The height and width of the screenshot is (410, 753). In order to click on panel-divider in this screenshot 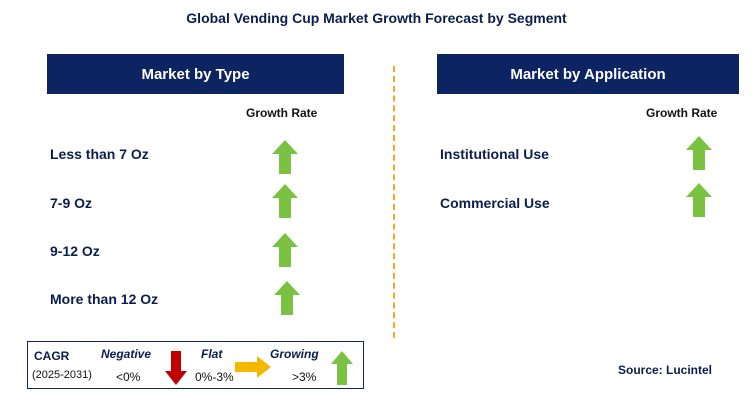, I will do `click(394, 202)`.